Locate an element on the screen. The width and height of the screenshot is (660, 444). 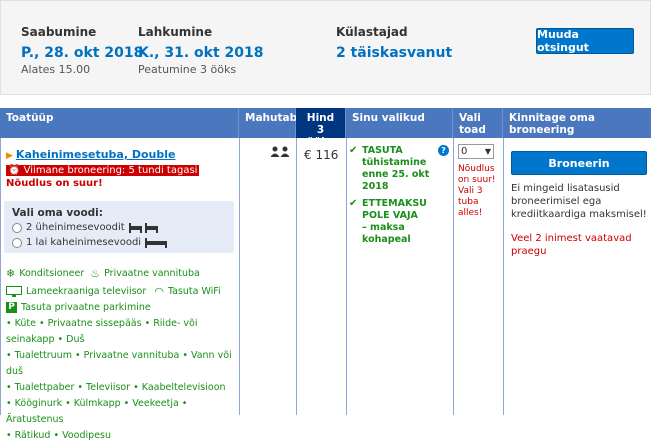
shower-icon: ♨ is located at coordinates (95, 273).